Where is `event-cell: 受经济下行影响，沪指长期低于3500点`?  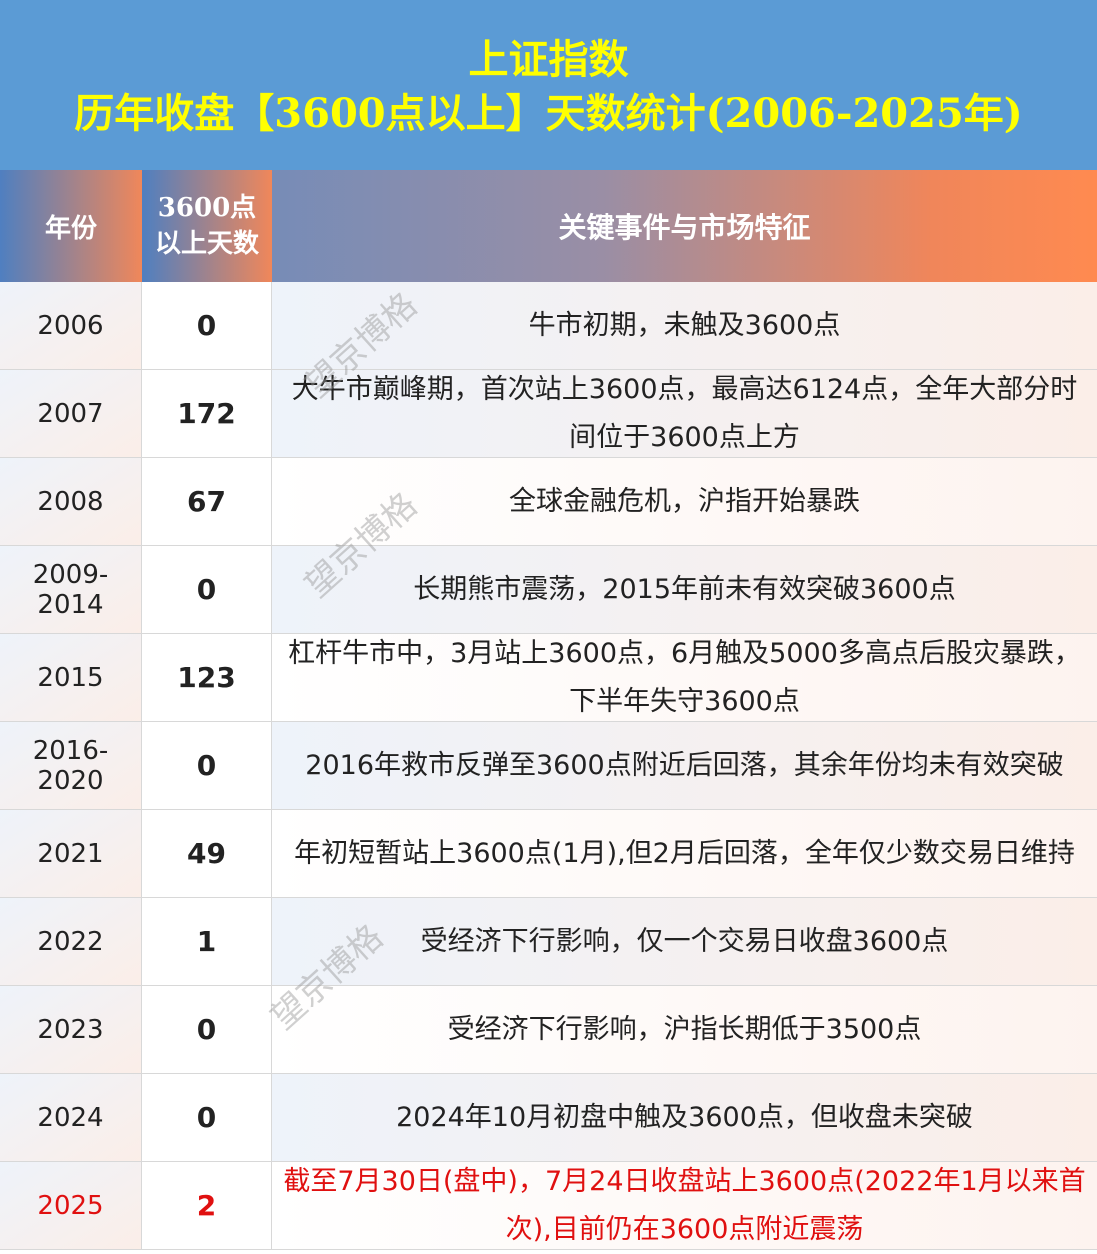
event-cell: 受经济下行影响，沪指长期低于3500点 is located at coordinates (684, 1030).